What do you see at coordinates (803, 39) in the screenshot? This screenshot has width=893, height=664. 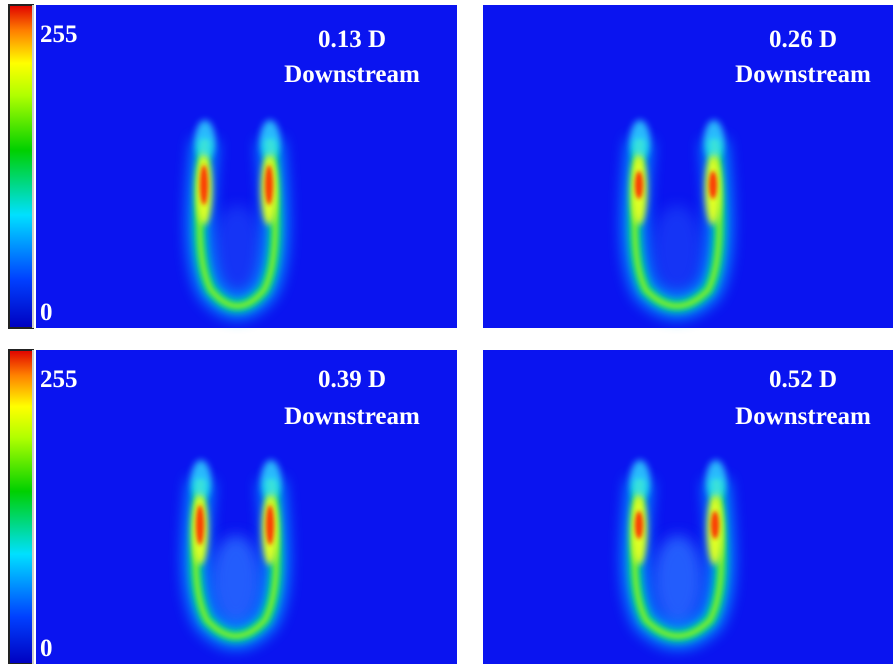 I see `distance-label: 0.26 D` at bounding box center [803, 39].